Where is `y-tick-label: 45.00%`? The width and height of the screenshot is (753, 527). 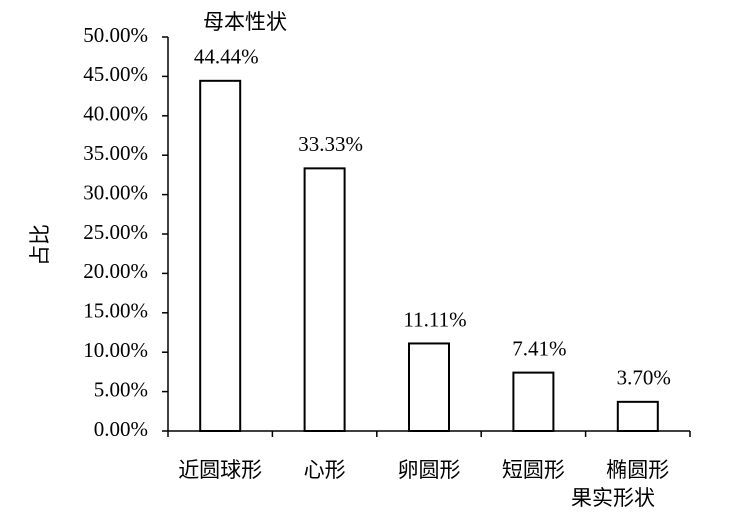
y-tick-label: 45.00% is located at coordinates (115, 74).